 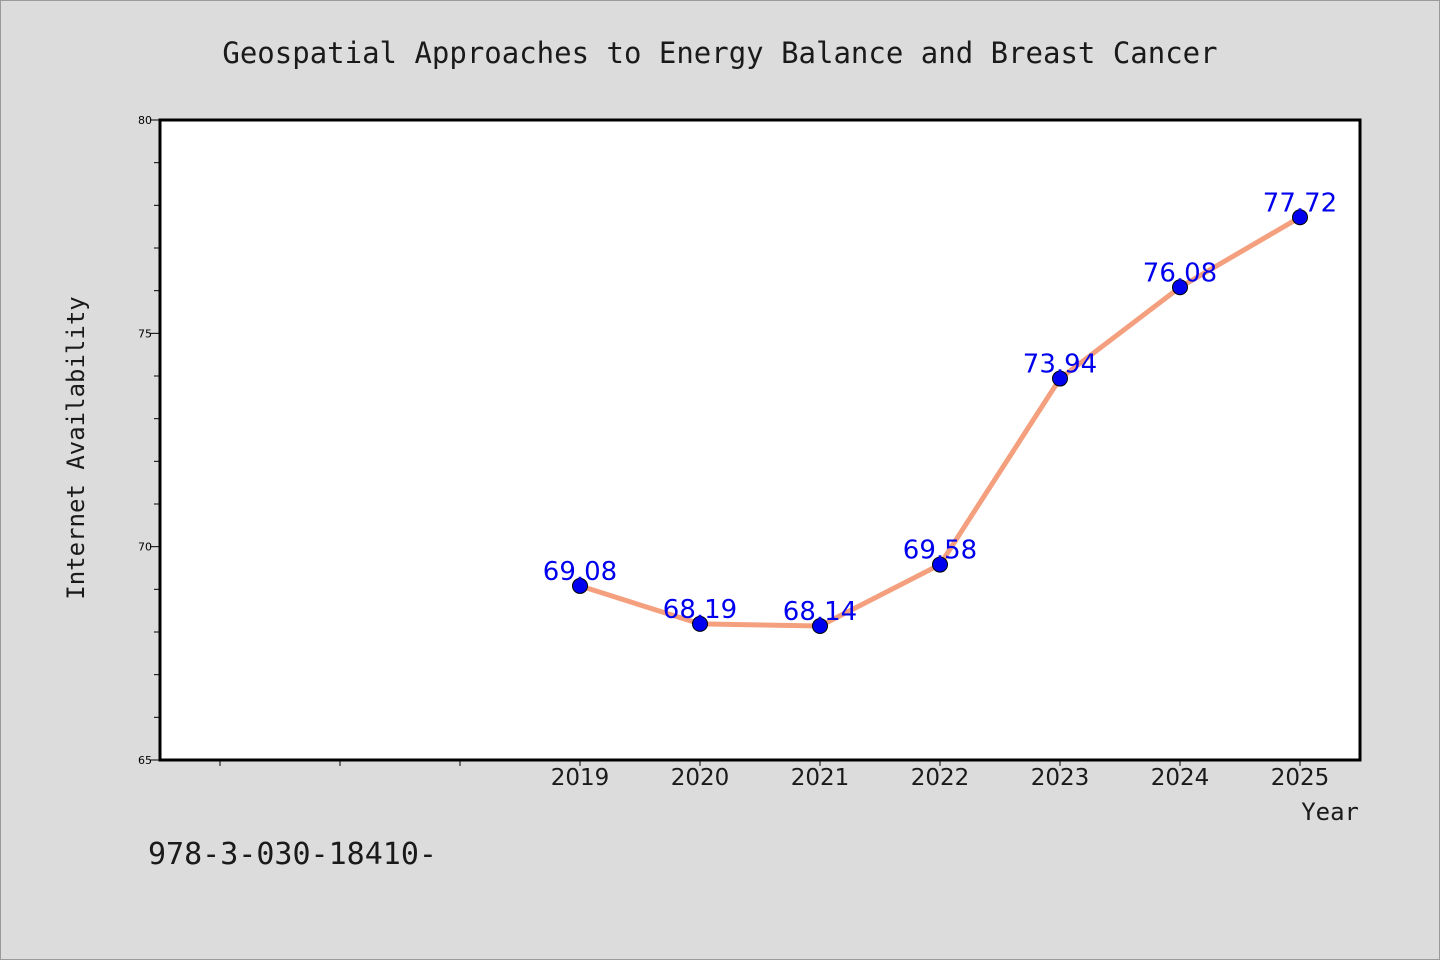 I want to click on data-label: 69.58, so click(x=940, y=551).